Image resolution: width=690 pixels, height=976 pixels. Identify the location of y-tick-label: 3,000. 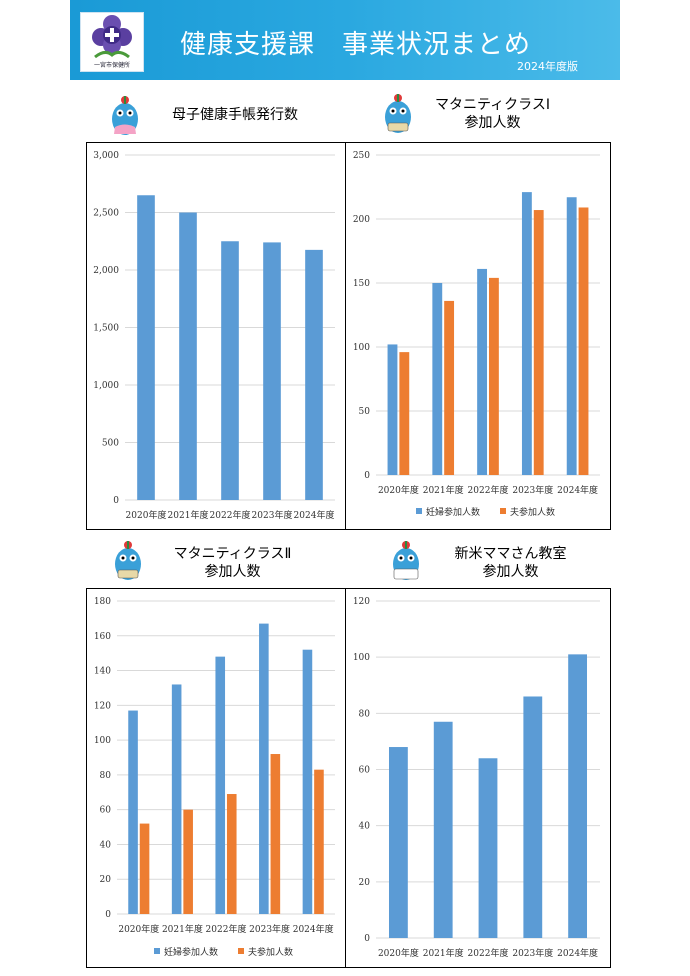
(106, 156).